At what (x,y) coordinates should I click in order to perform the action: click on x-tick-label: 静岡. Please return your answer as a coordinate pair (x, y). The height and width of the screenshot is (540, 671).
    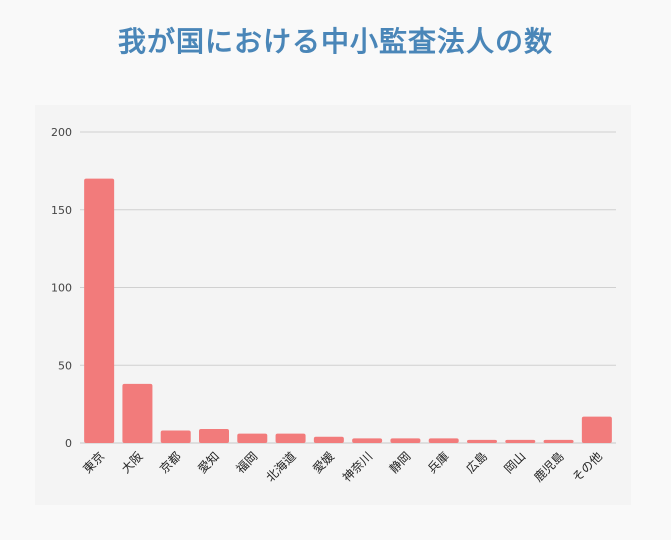
    Looking at the image, I should click on (400, 462).